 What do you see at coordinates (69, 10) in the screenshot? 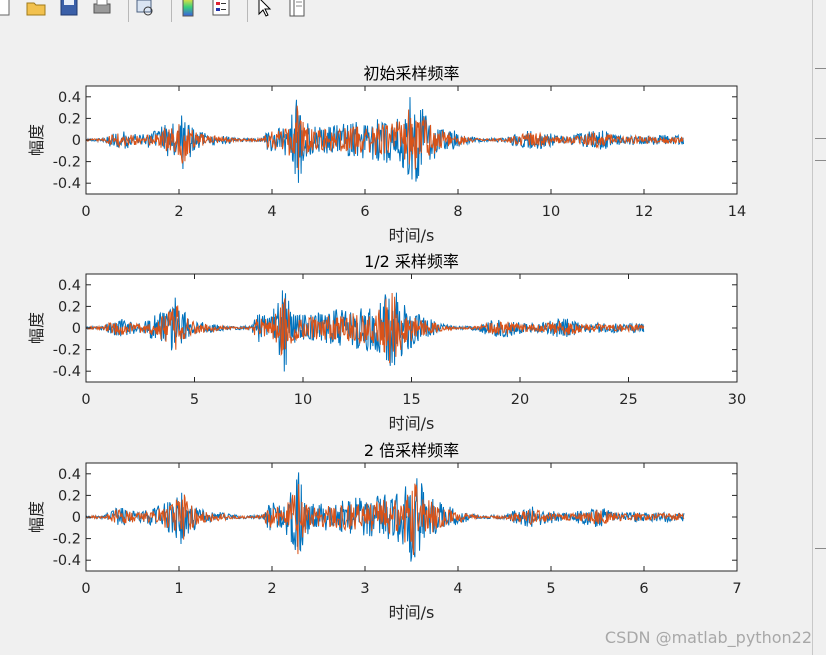
I see `save-icon` at bounding box center [69, 10].